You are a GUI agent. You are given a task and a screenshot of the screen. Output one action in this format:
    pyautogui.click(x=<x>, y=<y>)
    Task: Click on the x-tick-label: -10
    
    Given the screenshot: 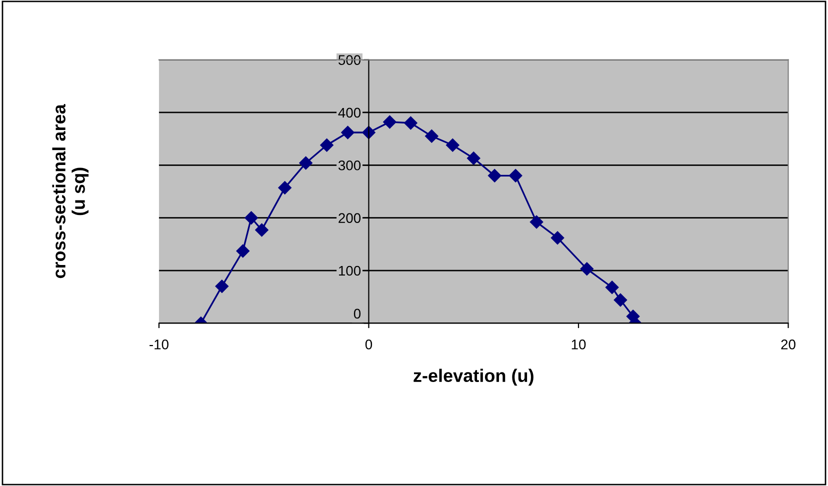 What is the action you would take?
    pyautogui.click(x=159, y=345)
    